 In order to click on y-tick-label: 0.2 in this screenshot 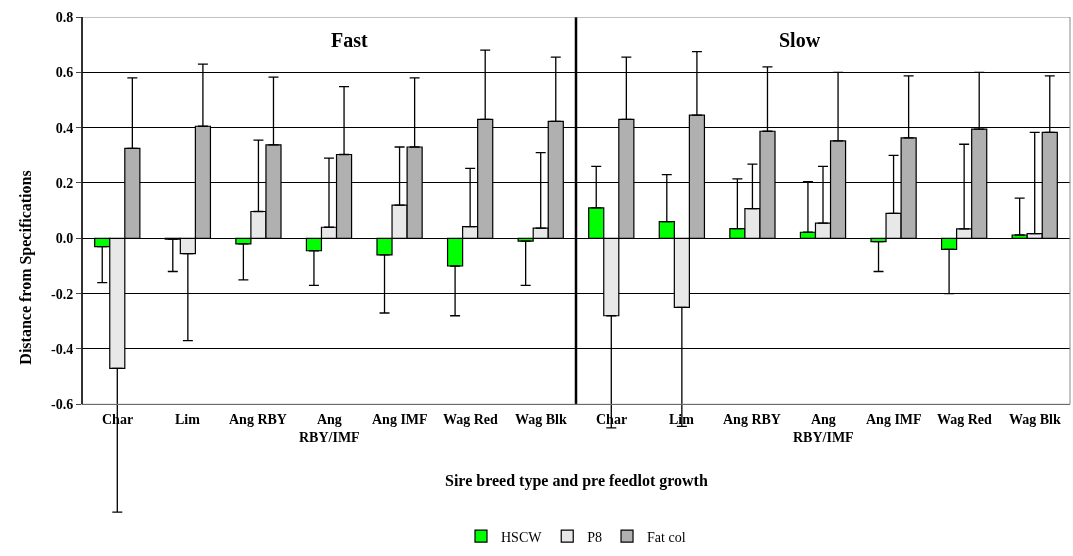, I will do `click(64, 183)`.